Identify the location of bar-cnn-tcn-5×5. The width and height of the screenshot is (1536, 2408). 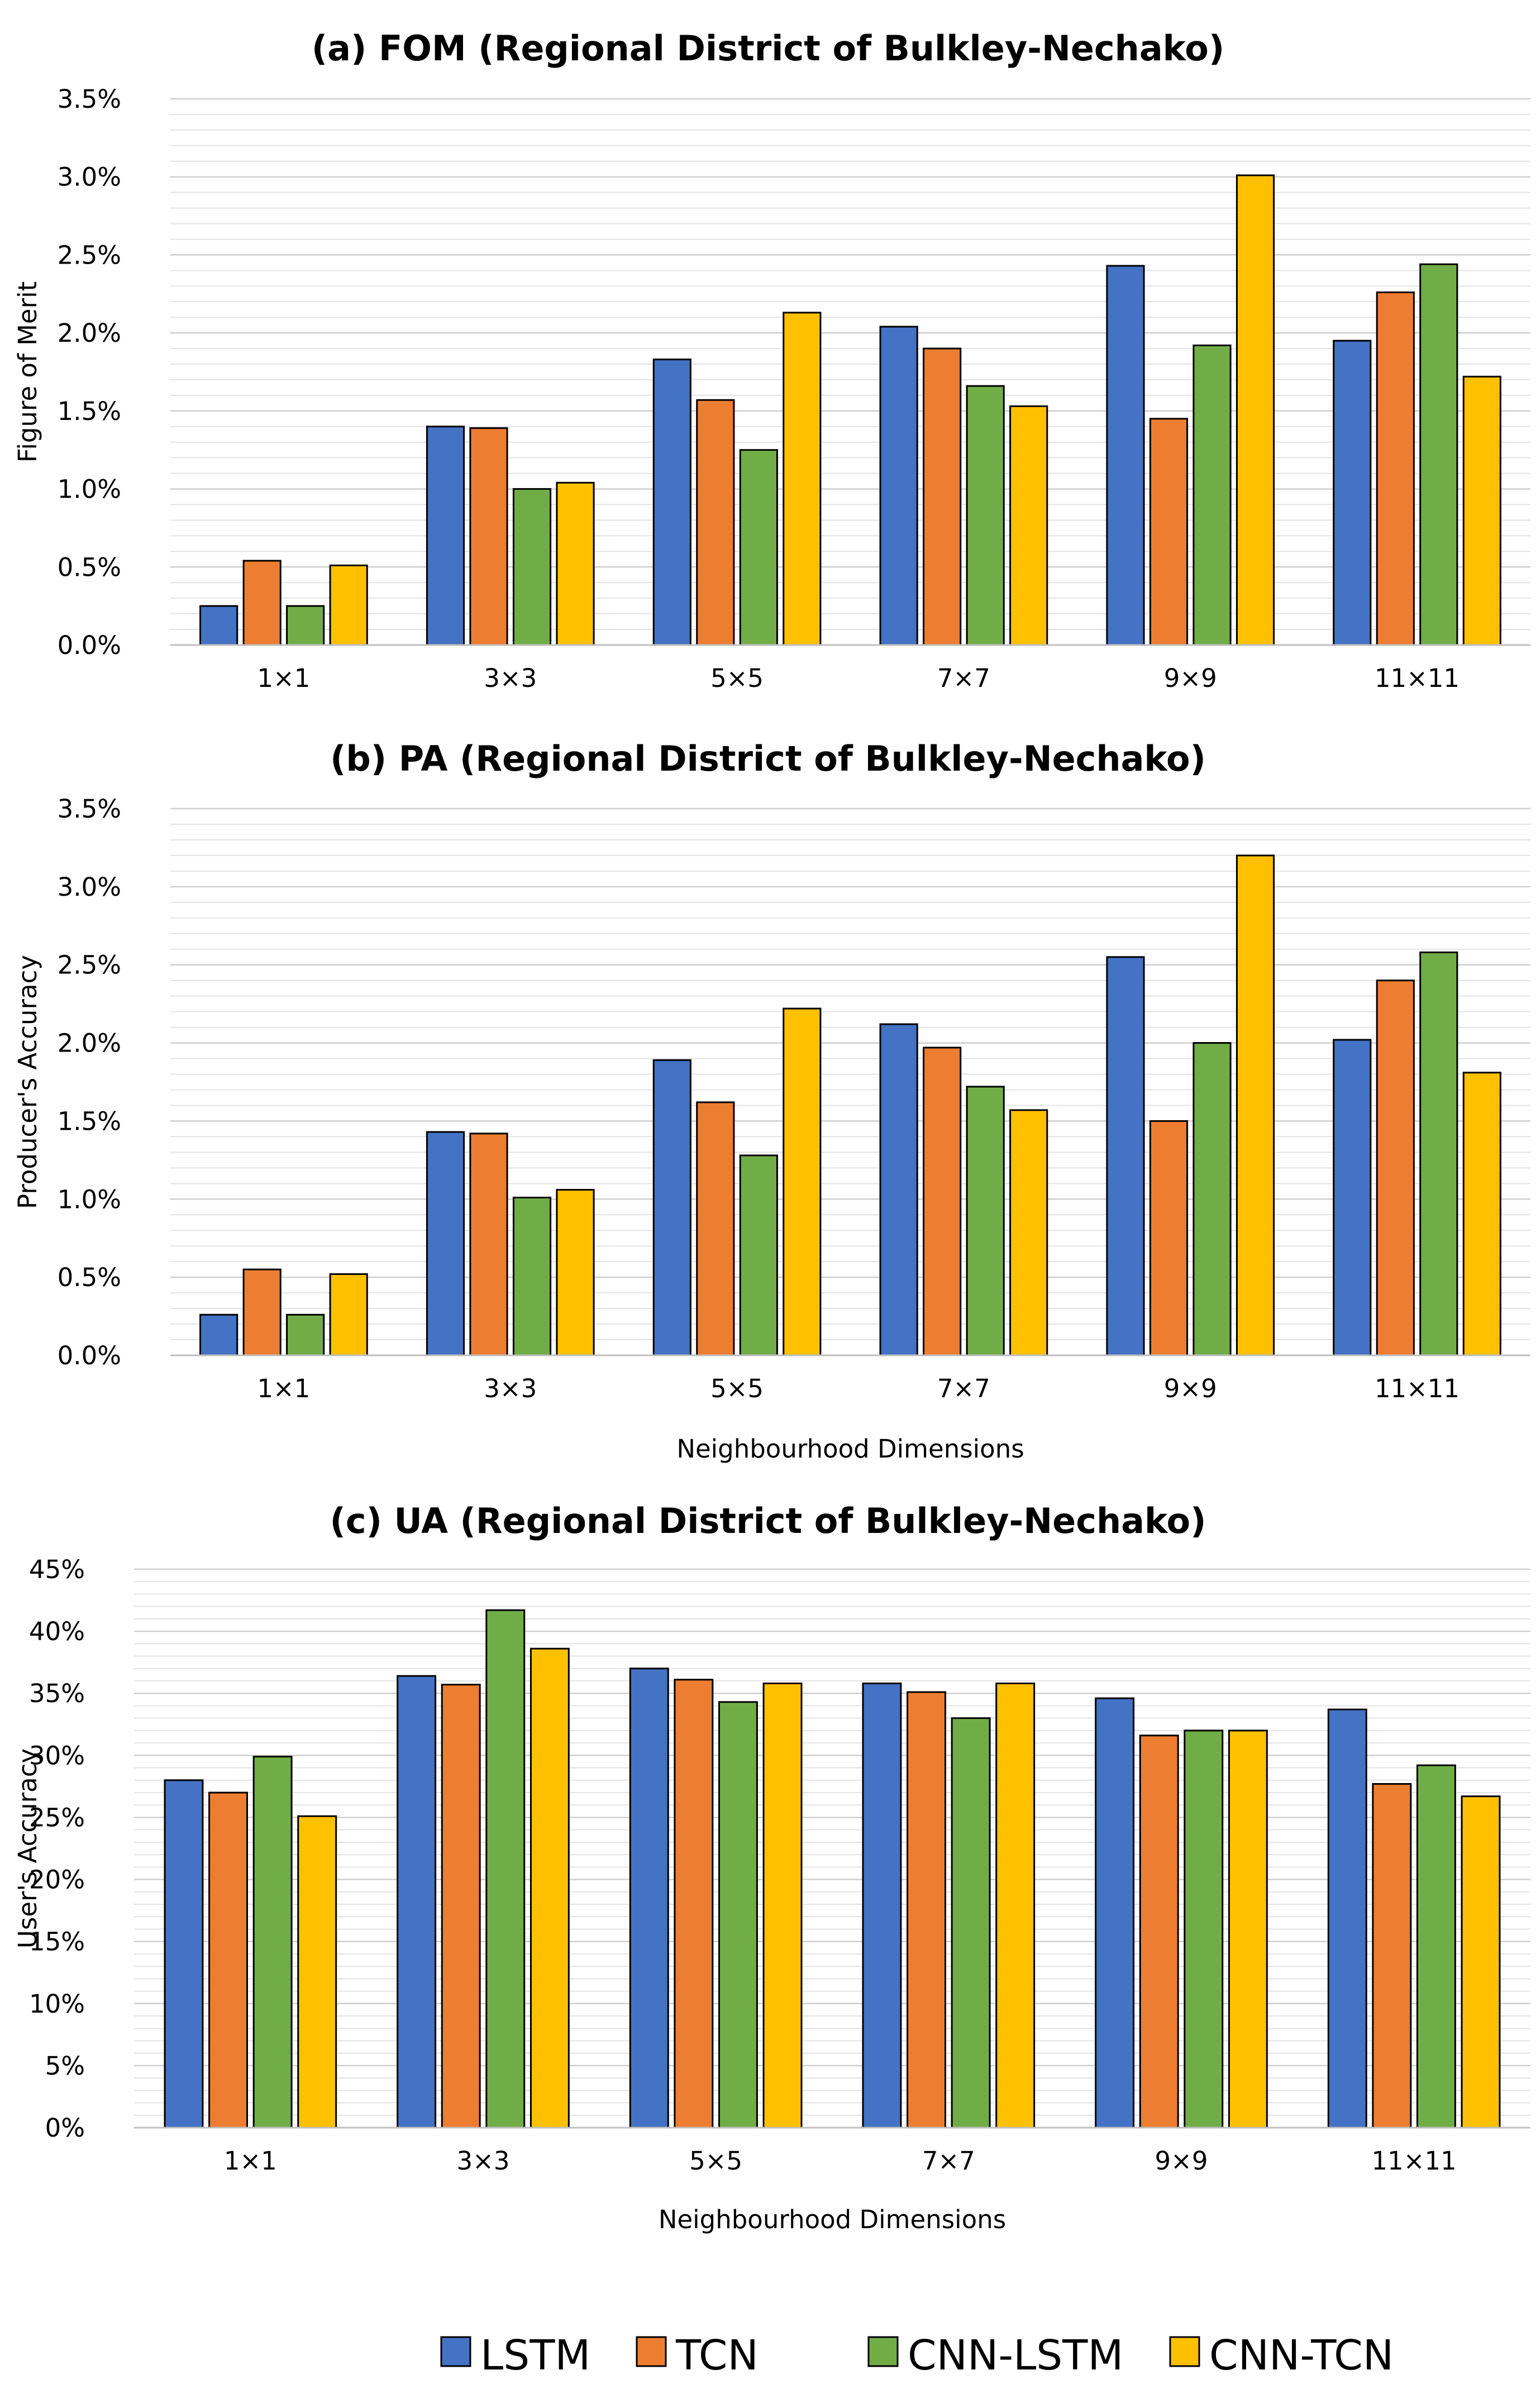
(802, 1181).